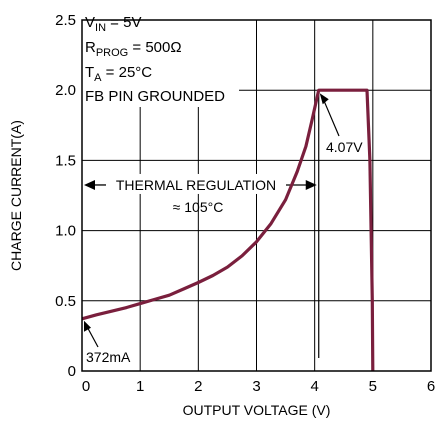 This screenshot has width=435, height=423. What do you see at coordinates (65, 301) in the screenshot?
I see `y-tick-label: 0.5` at bounding box center [65, 301].